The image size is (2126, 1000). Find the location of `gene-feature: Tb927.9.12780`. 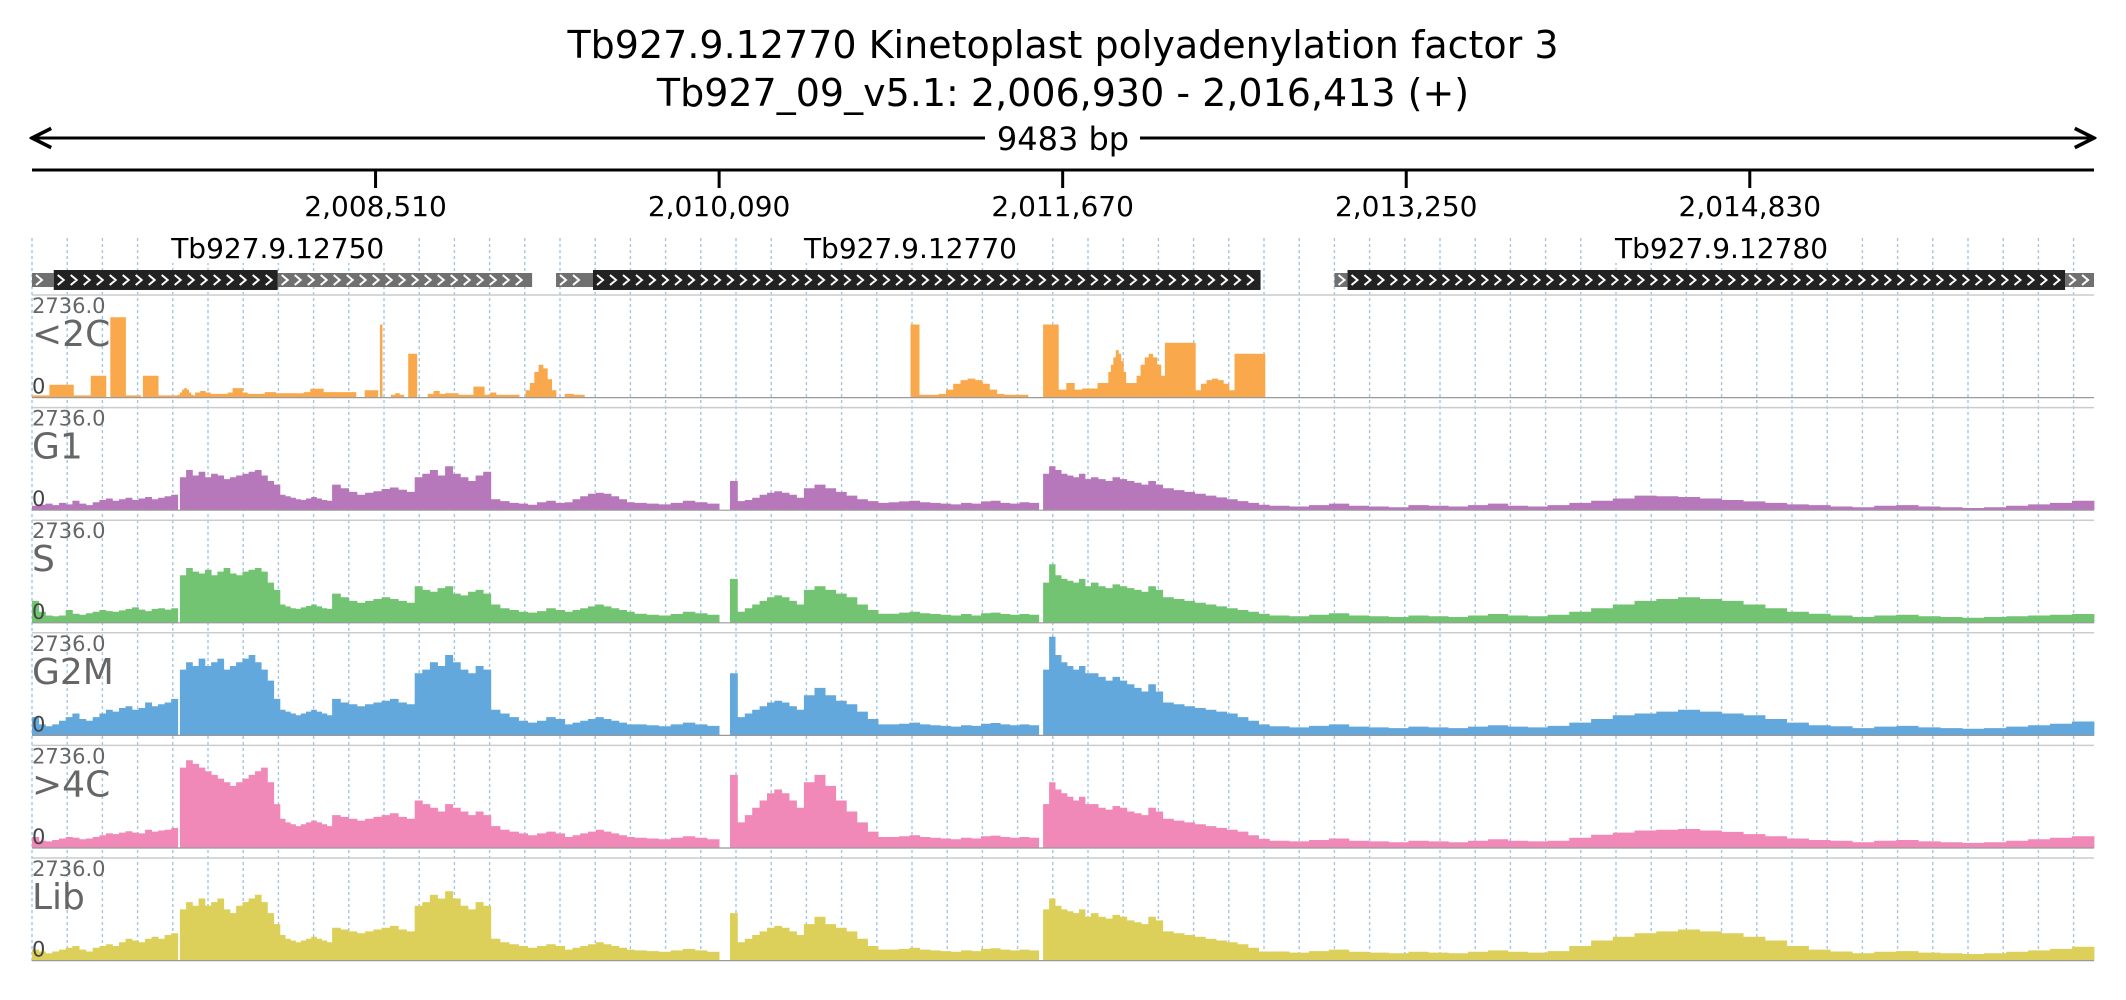

gene-feature: Tb927.9.12780 is located at coordinates (1714, 261).